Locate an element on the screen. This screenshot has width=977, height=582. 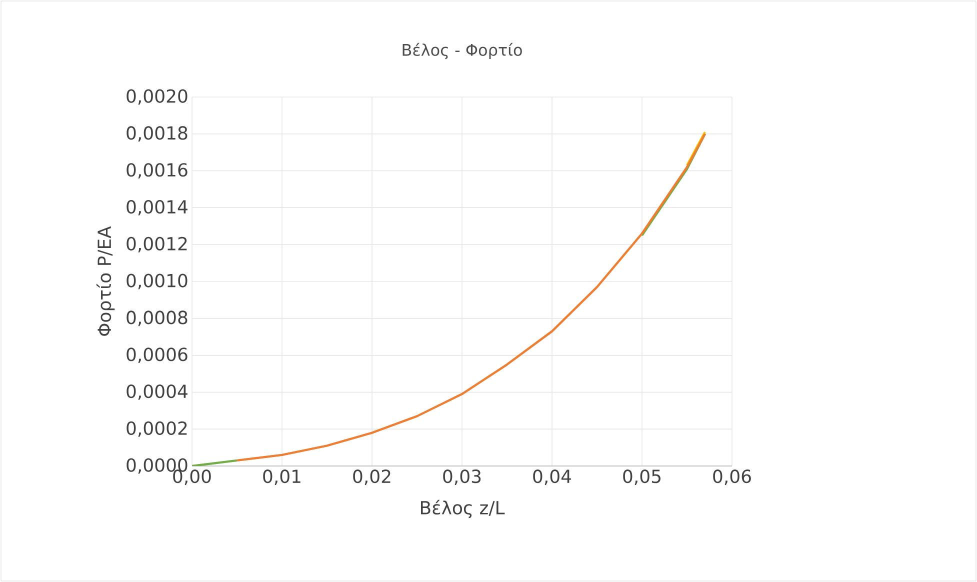
x-tick-label: 0,04 is located at coordinates (552, 477).